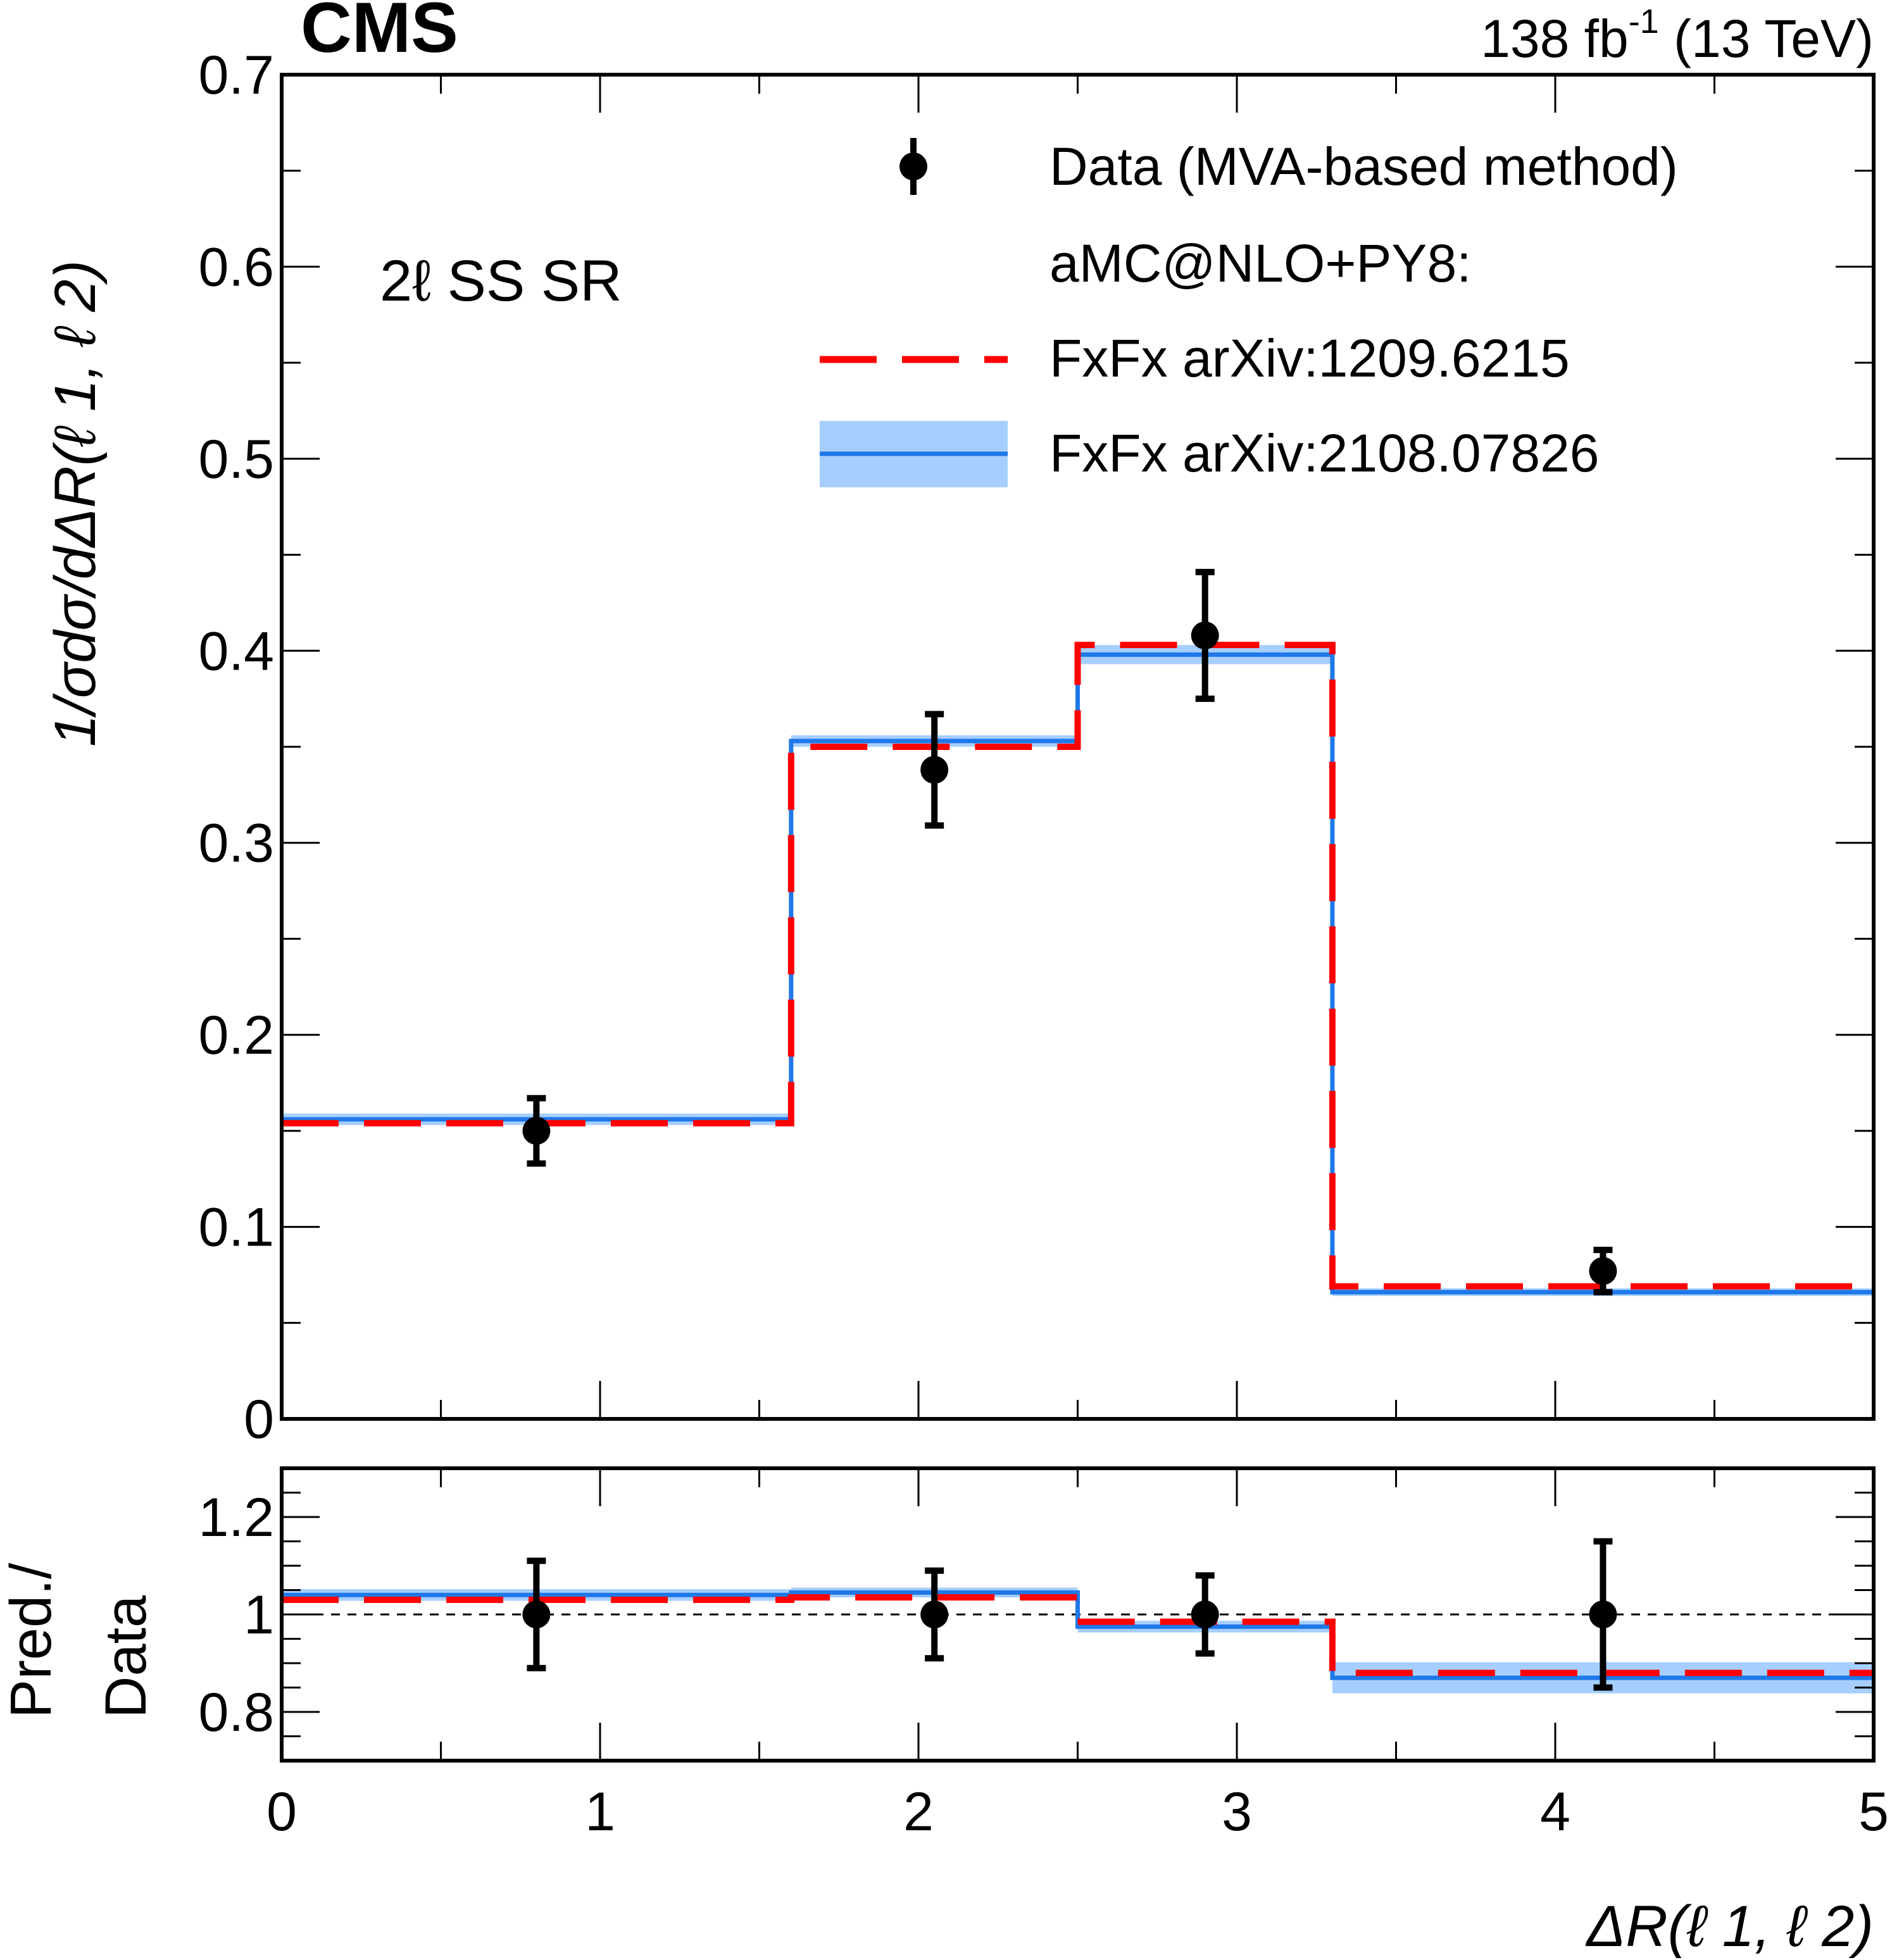 The image size is (1892, 1960). I want to click on legend-data-marker, so click(913, 166).